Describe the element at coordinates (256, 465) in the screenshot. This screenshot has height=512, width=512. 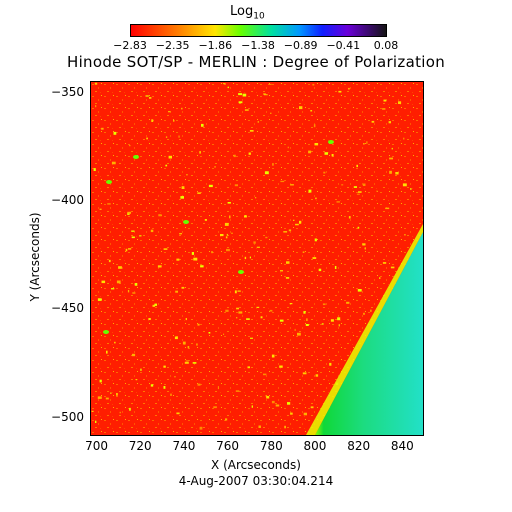
I see `x-axis-label: X (Arcseconds)` at that location.